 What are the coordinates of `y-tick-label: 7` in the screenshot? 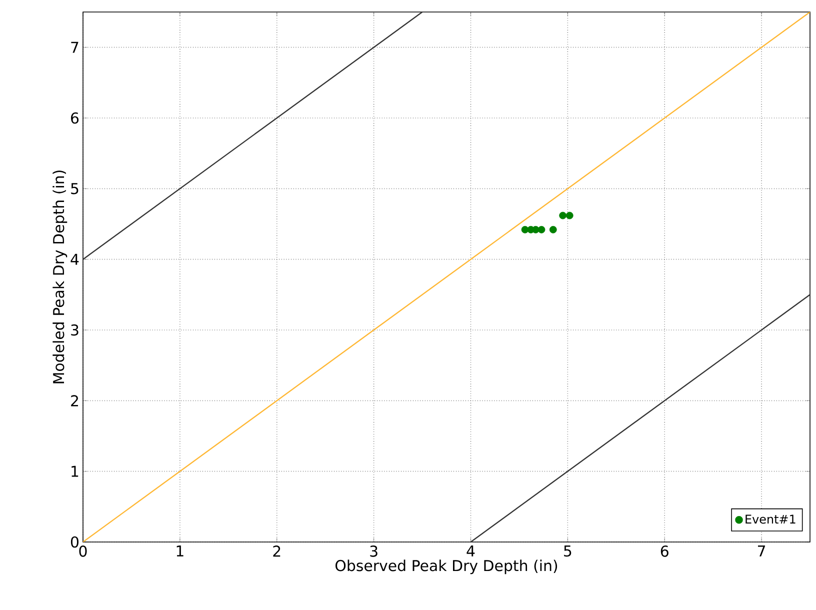 It's located at (74, 47).